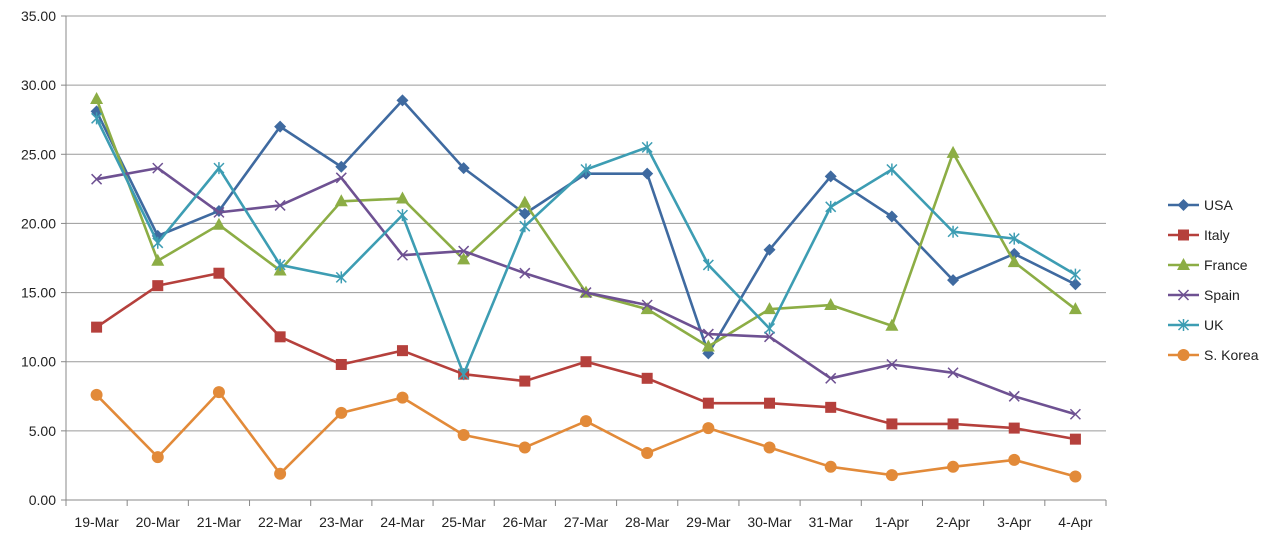  I want to click on x-tick-label: 27-Mar, so click(586, 522).